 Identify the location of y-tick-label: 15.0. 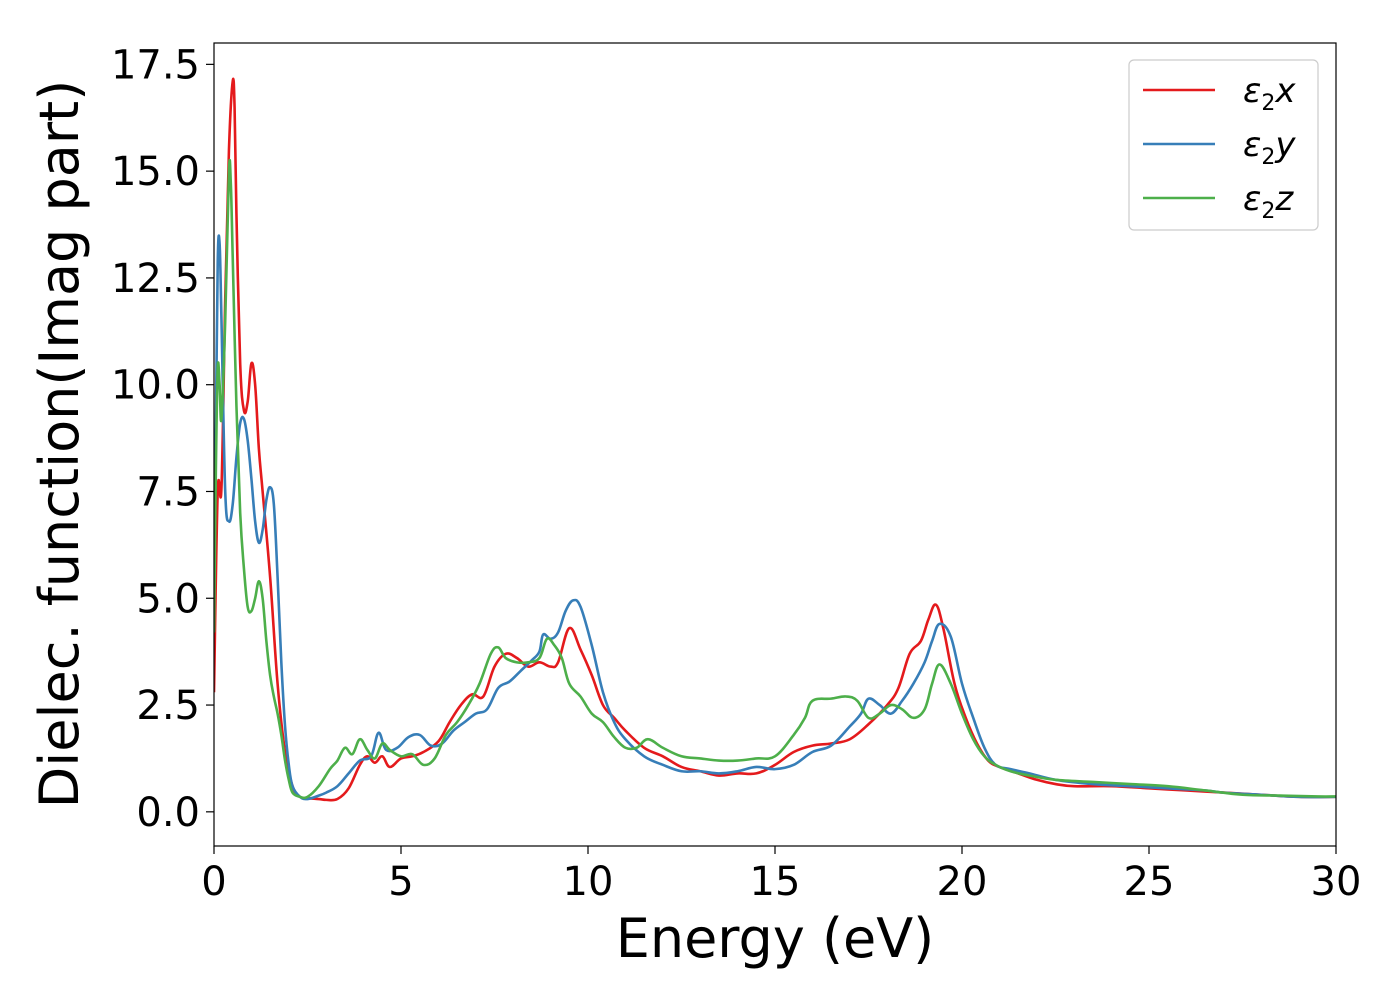
(155, 172).